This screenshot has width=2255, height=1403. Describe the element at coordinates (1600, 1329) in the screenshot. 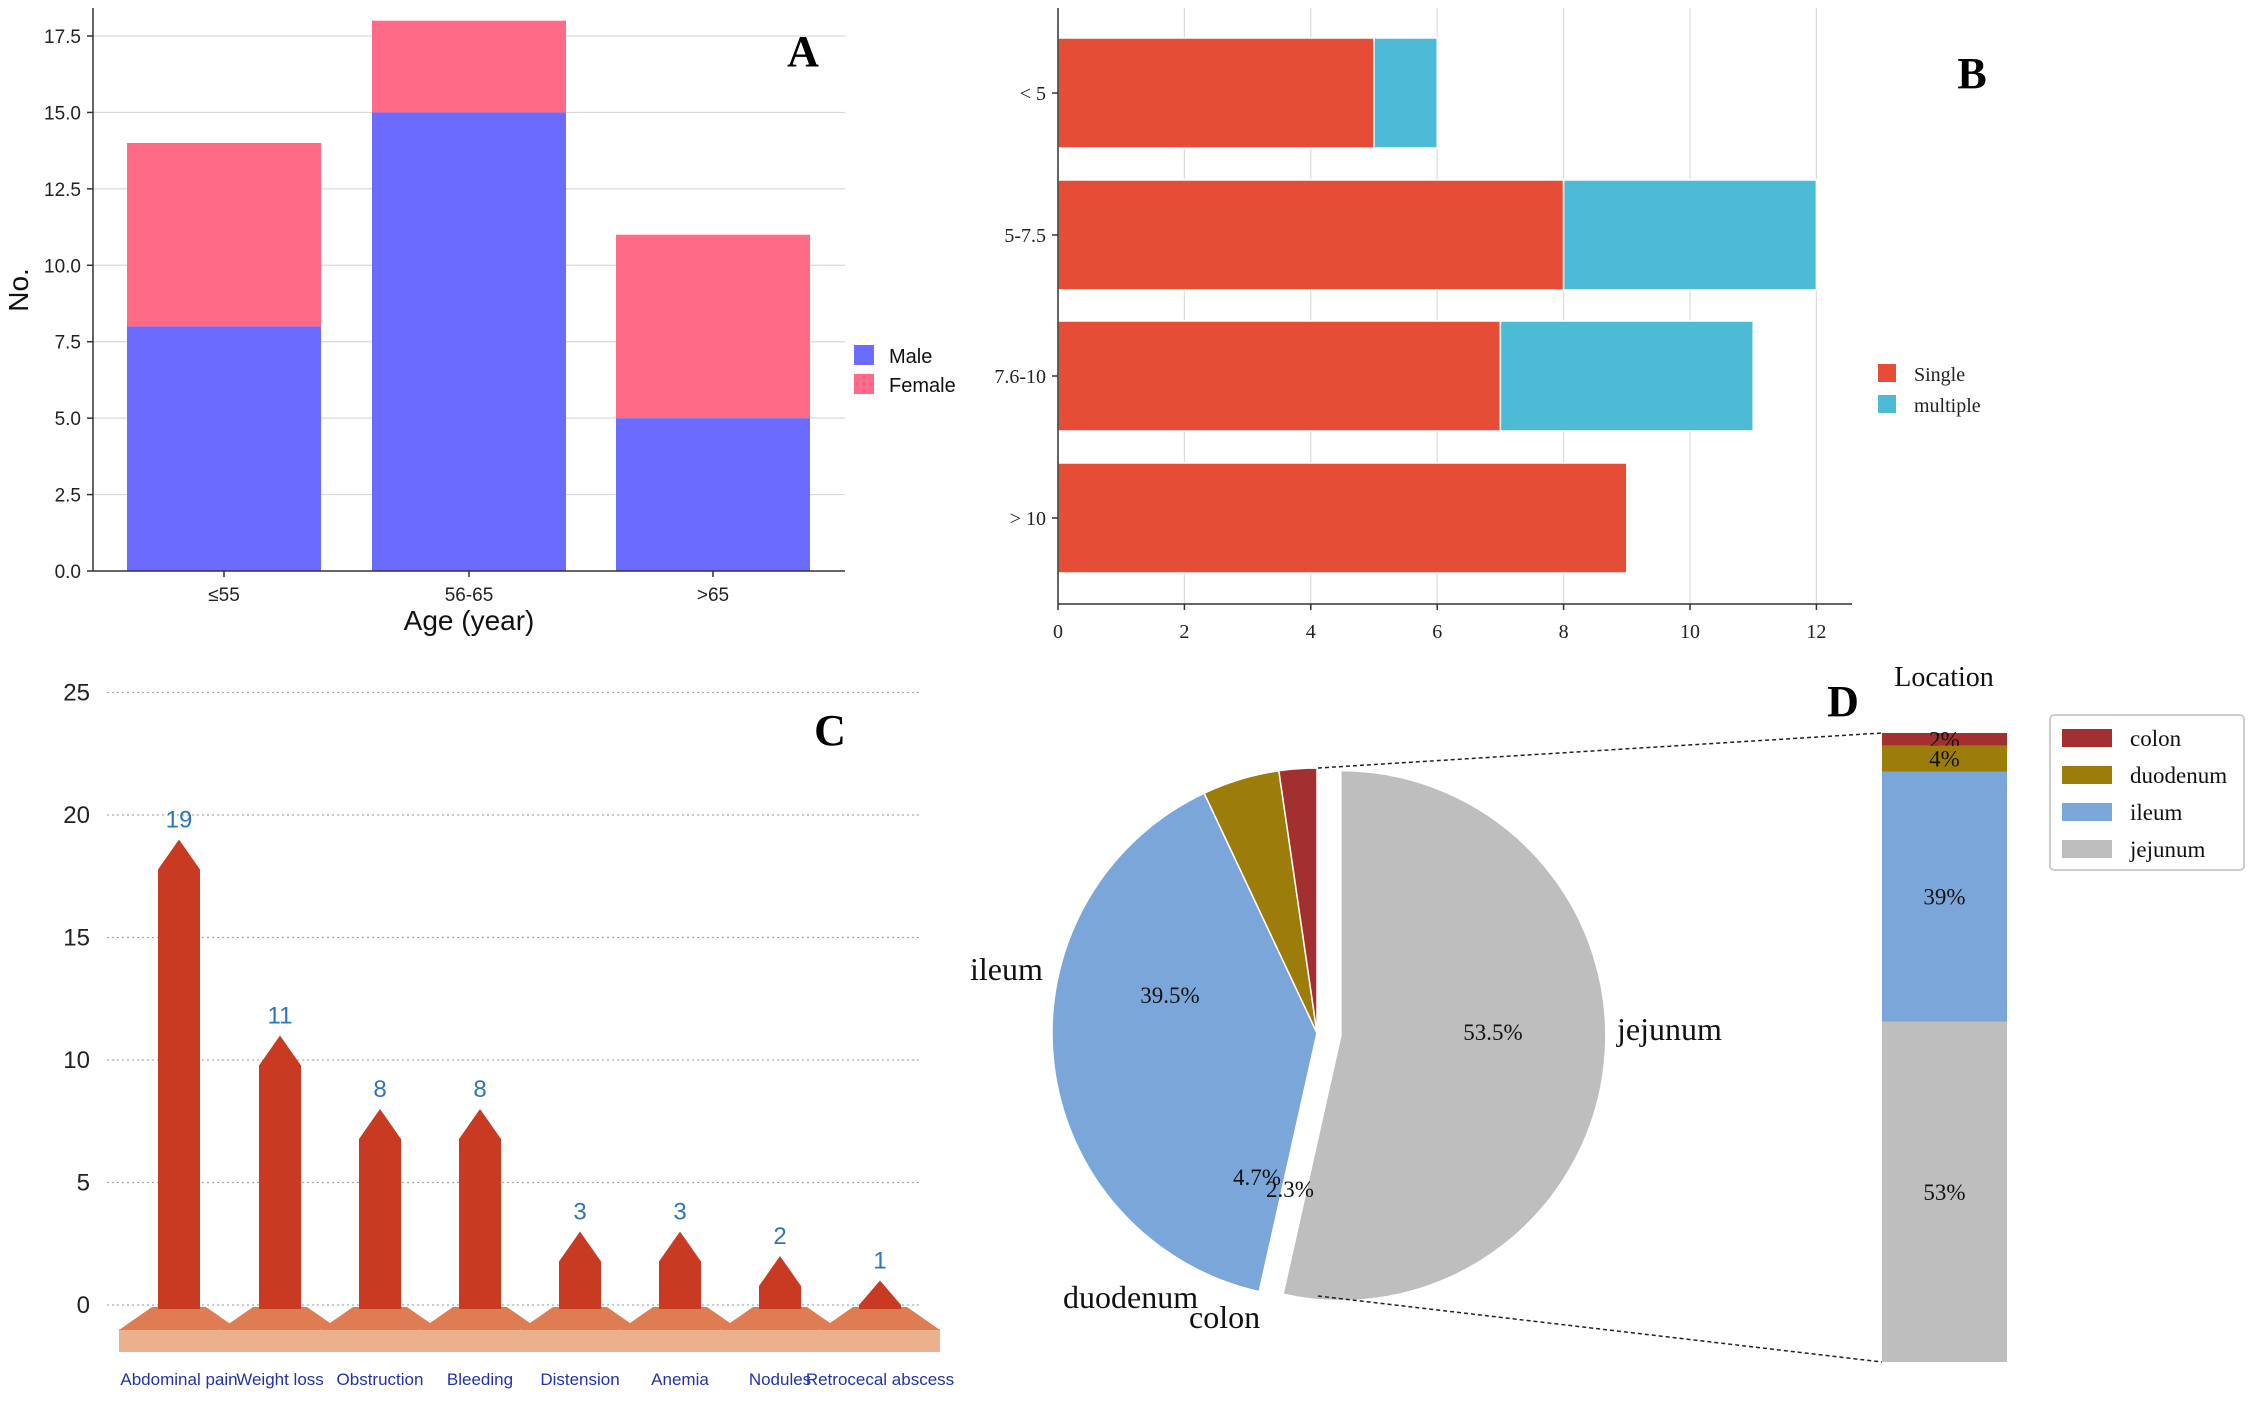

I see `connector-line-bottom` at that location.